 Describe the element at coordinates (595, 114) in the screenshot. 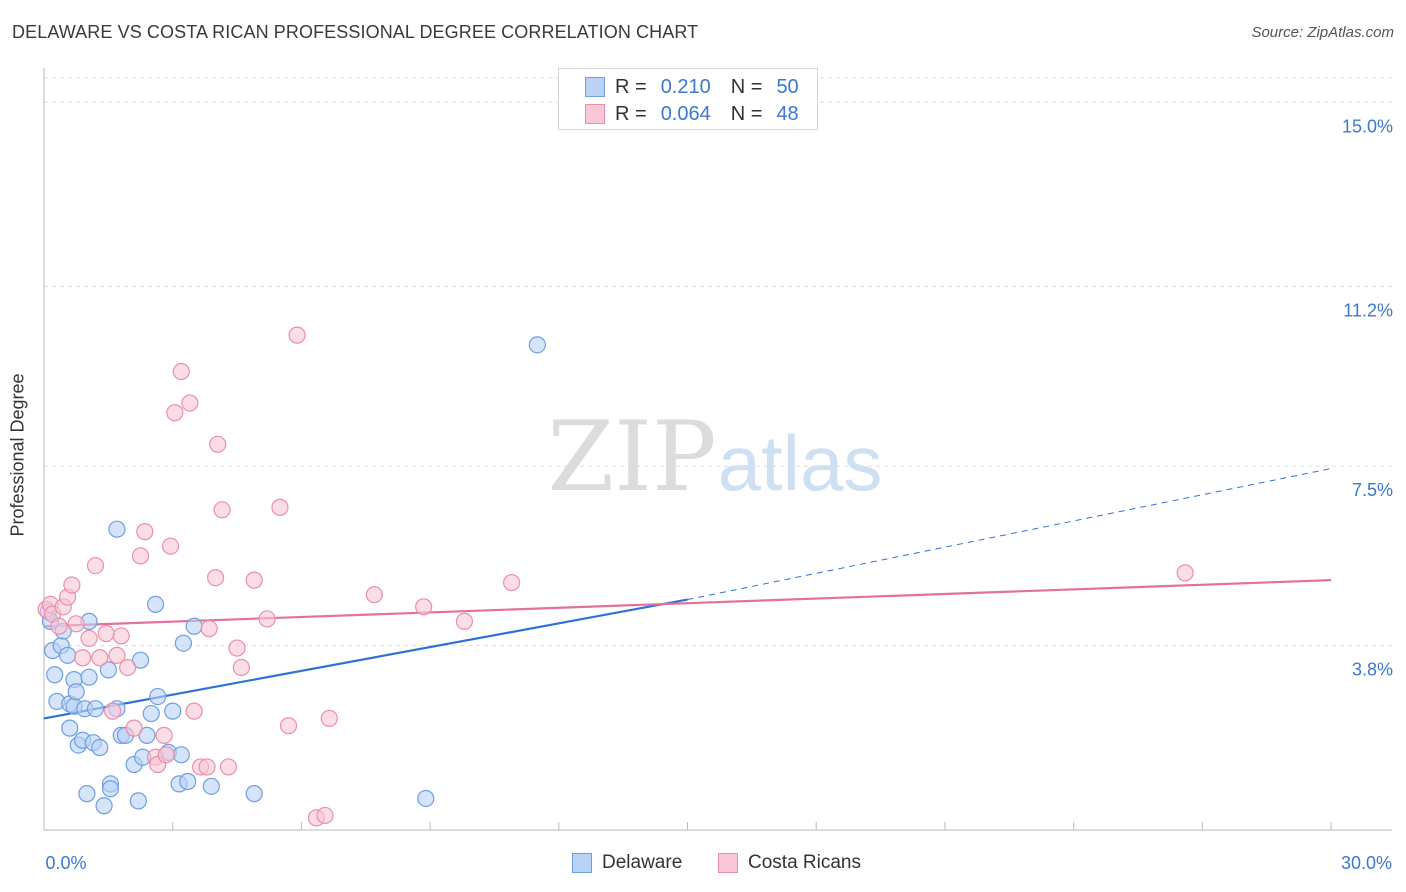

I see `costa-swatch` at that location.